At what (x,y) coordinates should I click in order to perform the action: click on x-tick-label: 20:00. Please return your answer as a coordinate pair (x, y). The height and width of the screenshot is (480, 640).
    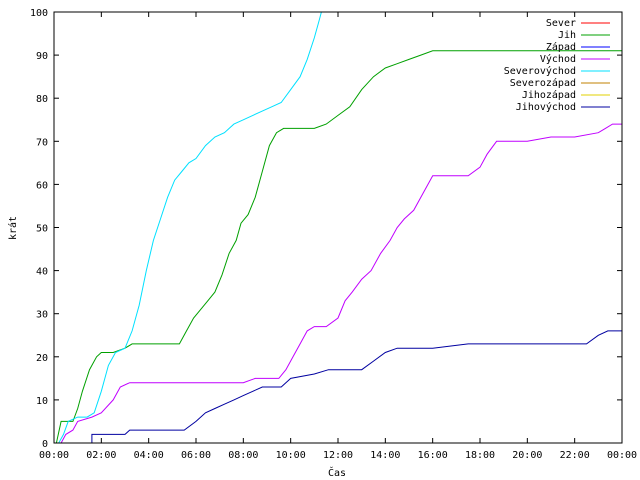
    Looking at the image, I should click on (527, 455).